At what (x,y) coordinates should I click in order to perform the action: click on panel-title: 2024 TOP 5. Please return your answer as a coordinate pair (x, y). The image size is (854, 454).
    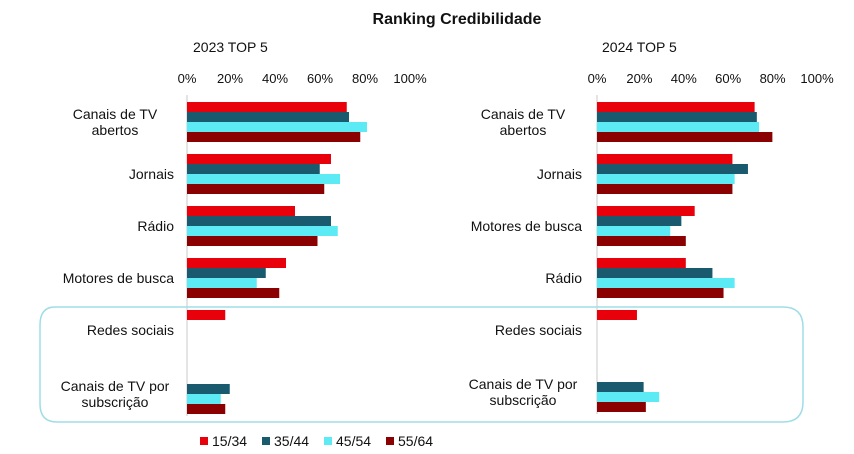
    Looking at the image, I should click on (639, 47).